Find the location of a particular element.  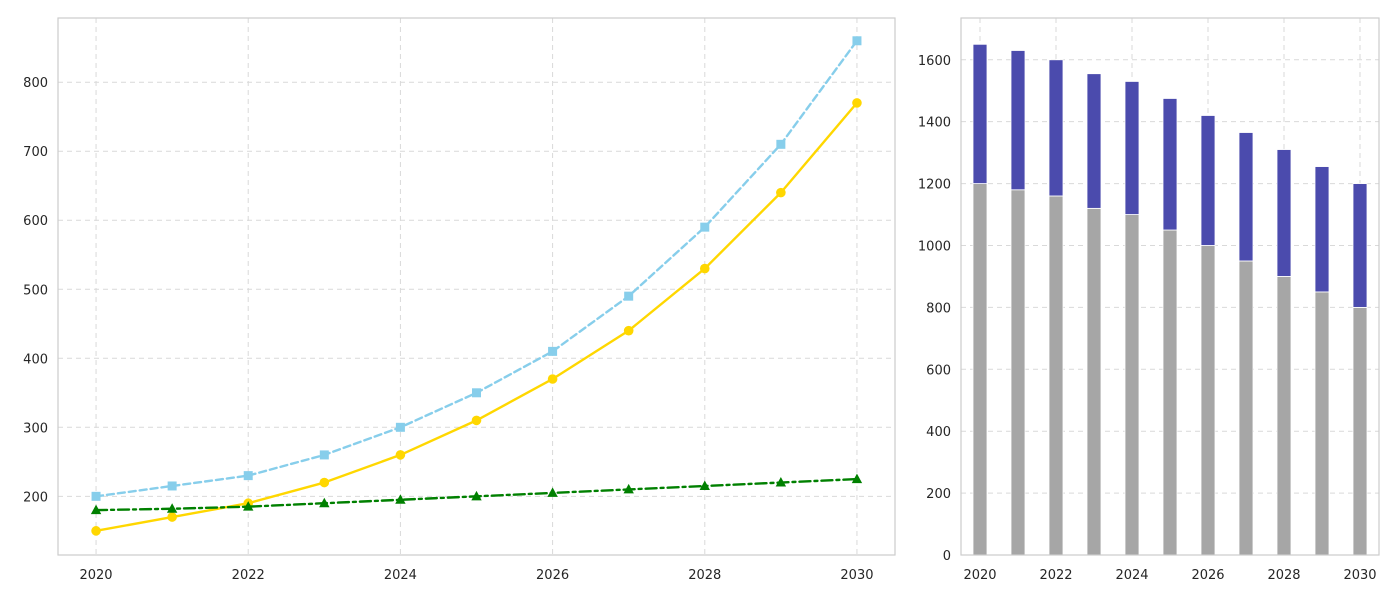

series-3-point-2020 is located at coordinates (96, 509).